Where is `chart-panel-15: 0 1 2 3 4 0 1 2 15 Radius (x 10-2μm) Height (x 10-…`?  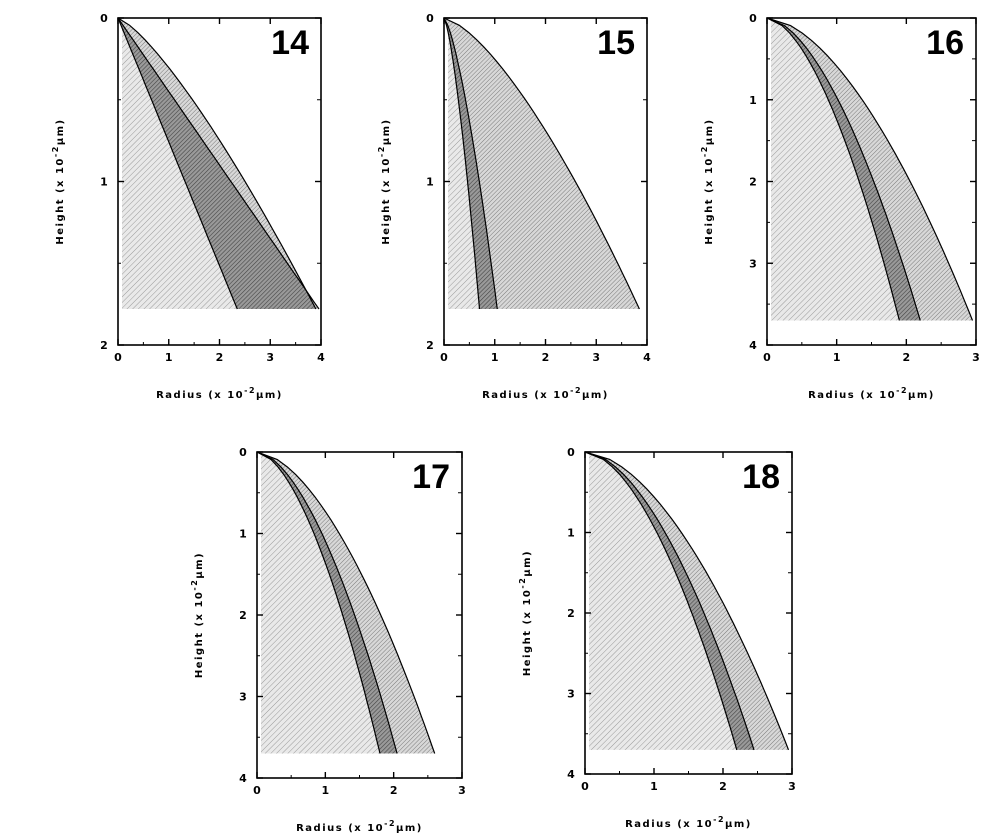 chart-panel-15: 0 1 2 3 4 0 1 2 15 Radius (x 10-2μm) Height (x 10-… is located at coordinates (514, 206).